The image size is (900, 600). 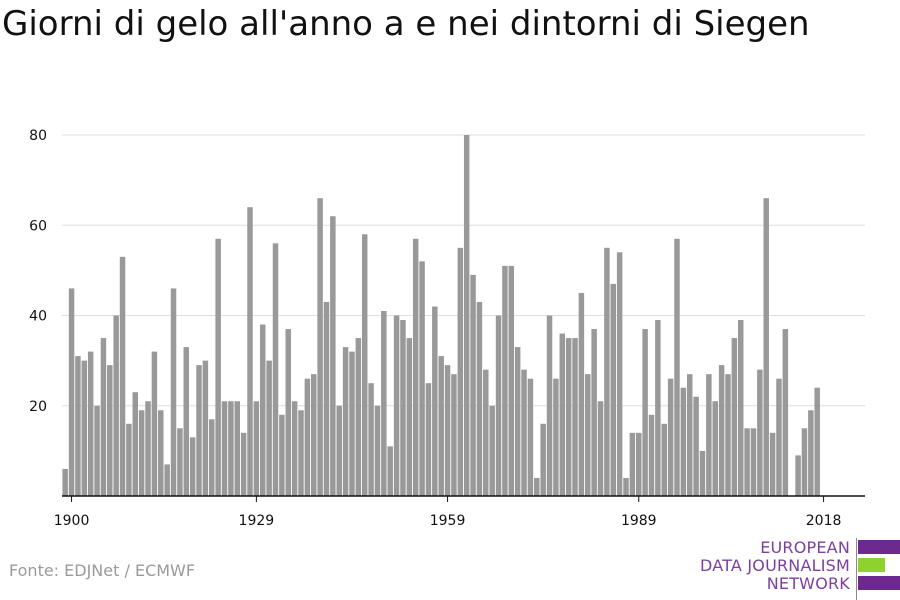 What do you see at coordinates (766, 347) in the screenshot?
I see `bar-2009` at bounding box center [766, 347].